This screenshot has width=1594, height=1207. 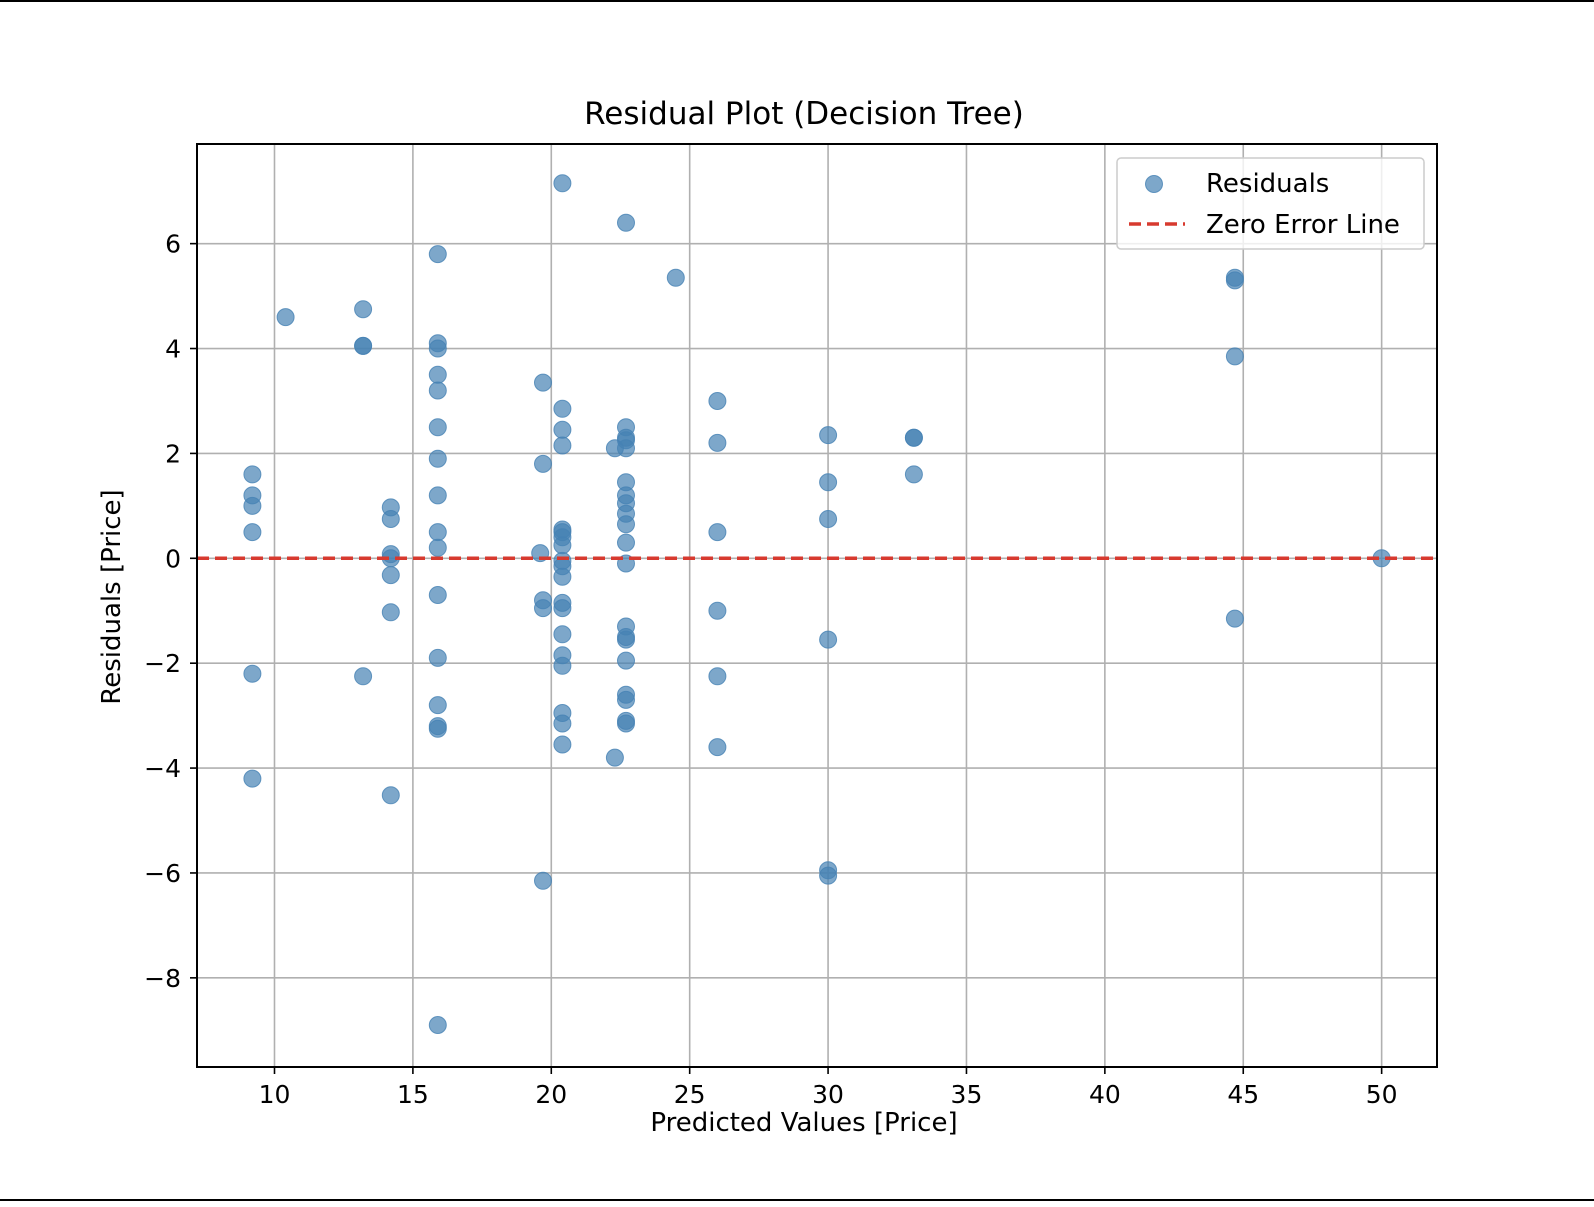 What do you see at coordinates (162, 663) in the screenshot?
I see `y-tick-label: −2` at bounding box center [162, 663].